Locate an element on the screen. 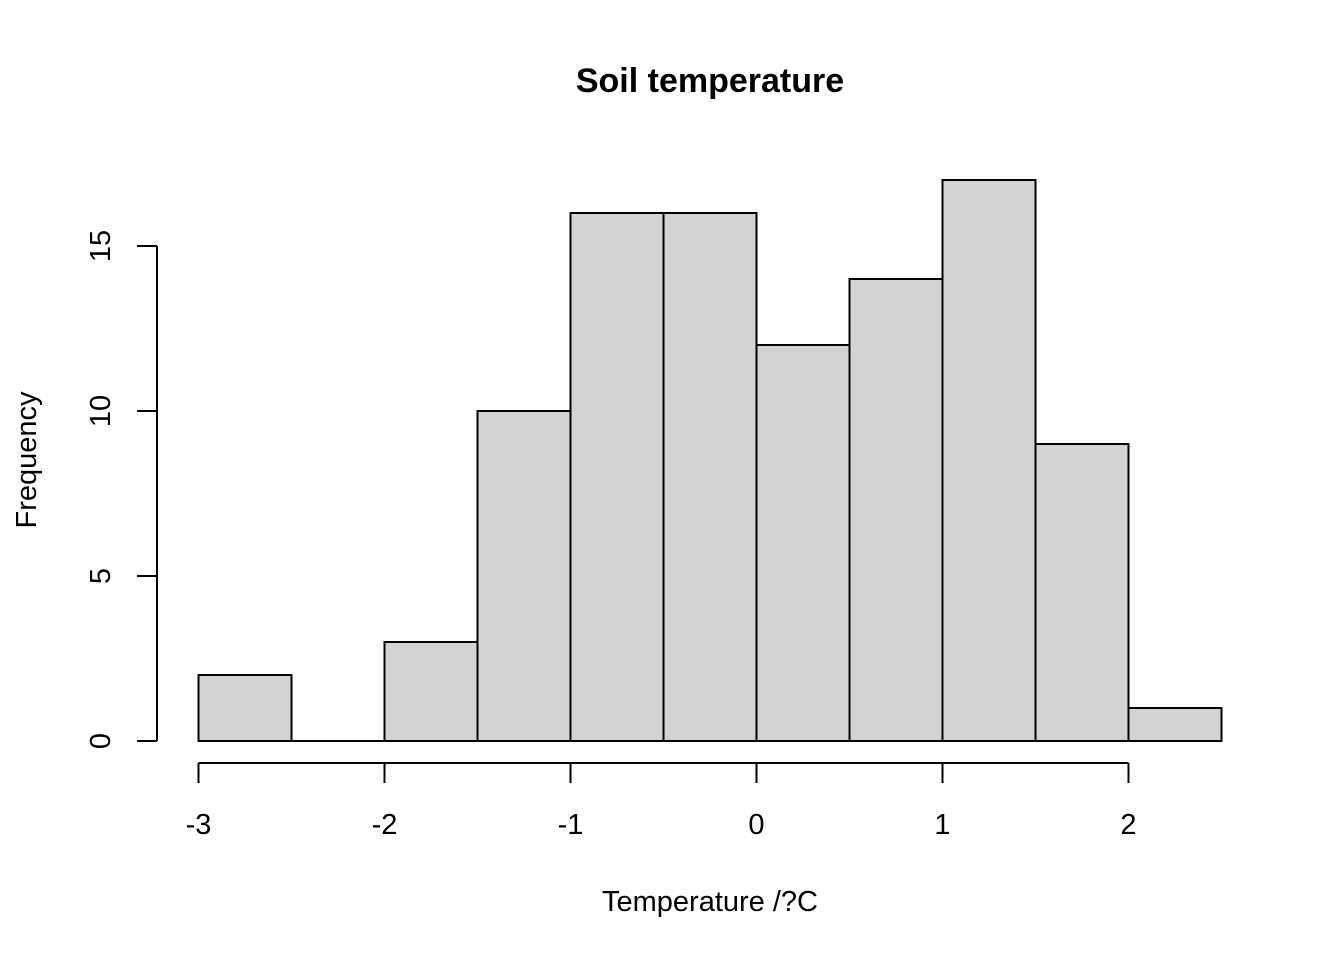 The width and height of the screenshot is (1344, 960). x-tick-label: -1 is located at coordinates (571, 825).